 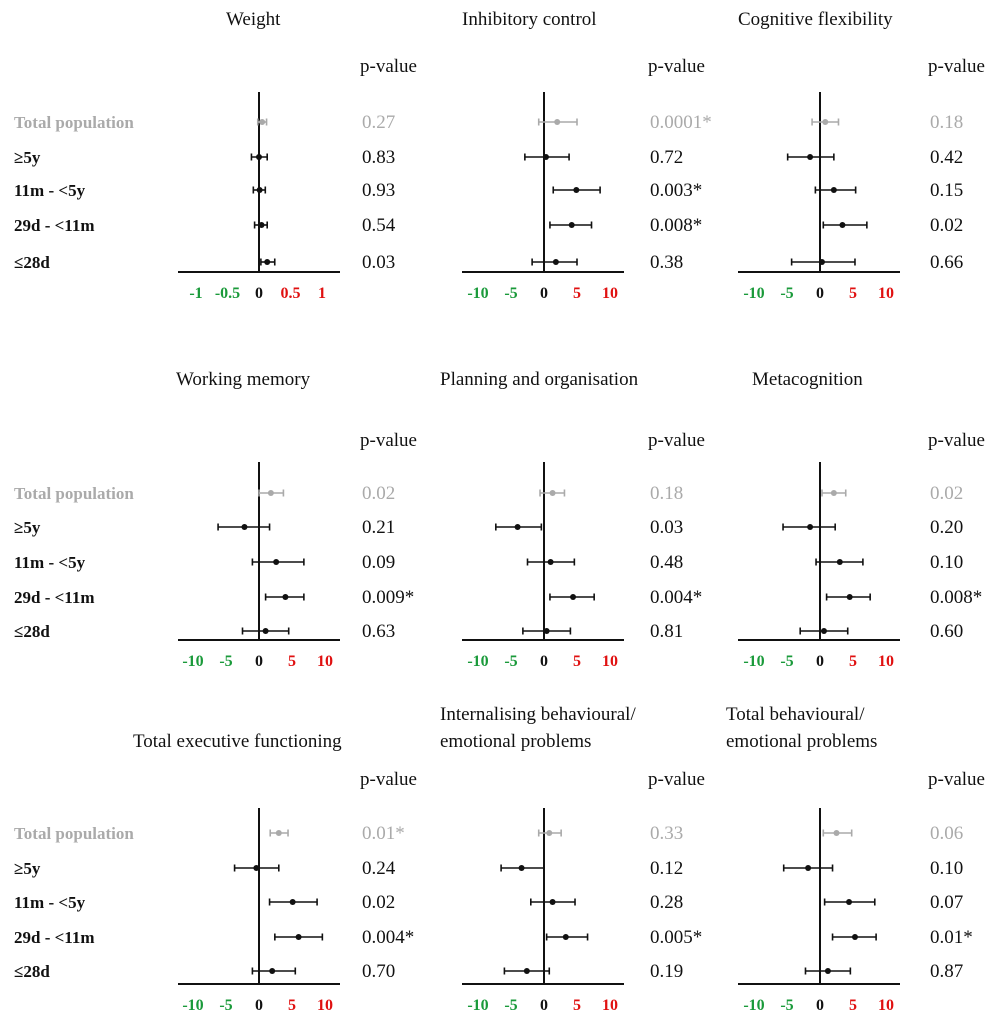 What do you see at coordinates (807, 379) in the screenshot?
I see `panel-title: Metacognition` at bounding box center [807, 379].